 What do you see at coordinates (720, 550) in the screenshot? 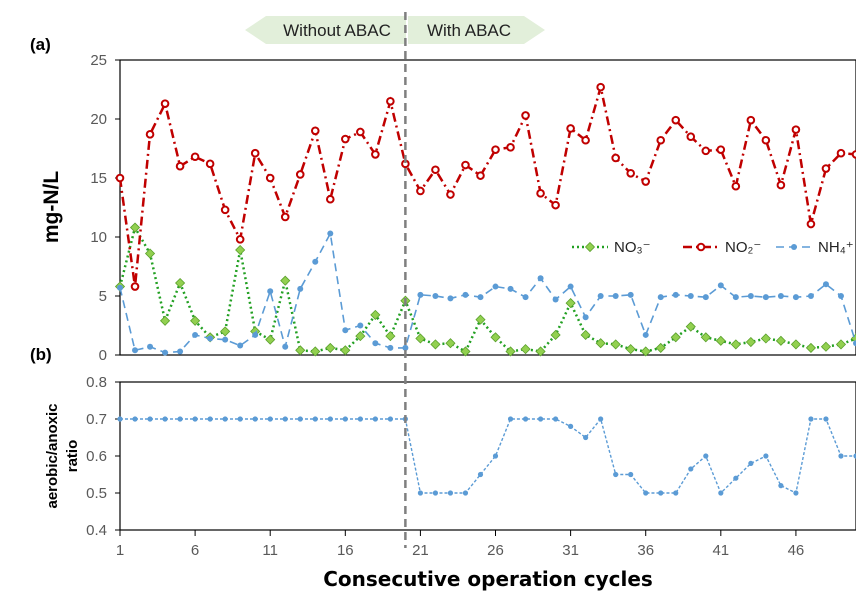
I see `x-tick-label: 41` at bounding box center [720, 550].